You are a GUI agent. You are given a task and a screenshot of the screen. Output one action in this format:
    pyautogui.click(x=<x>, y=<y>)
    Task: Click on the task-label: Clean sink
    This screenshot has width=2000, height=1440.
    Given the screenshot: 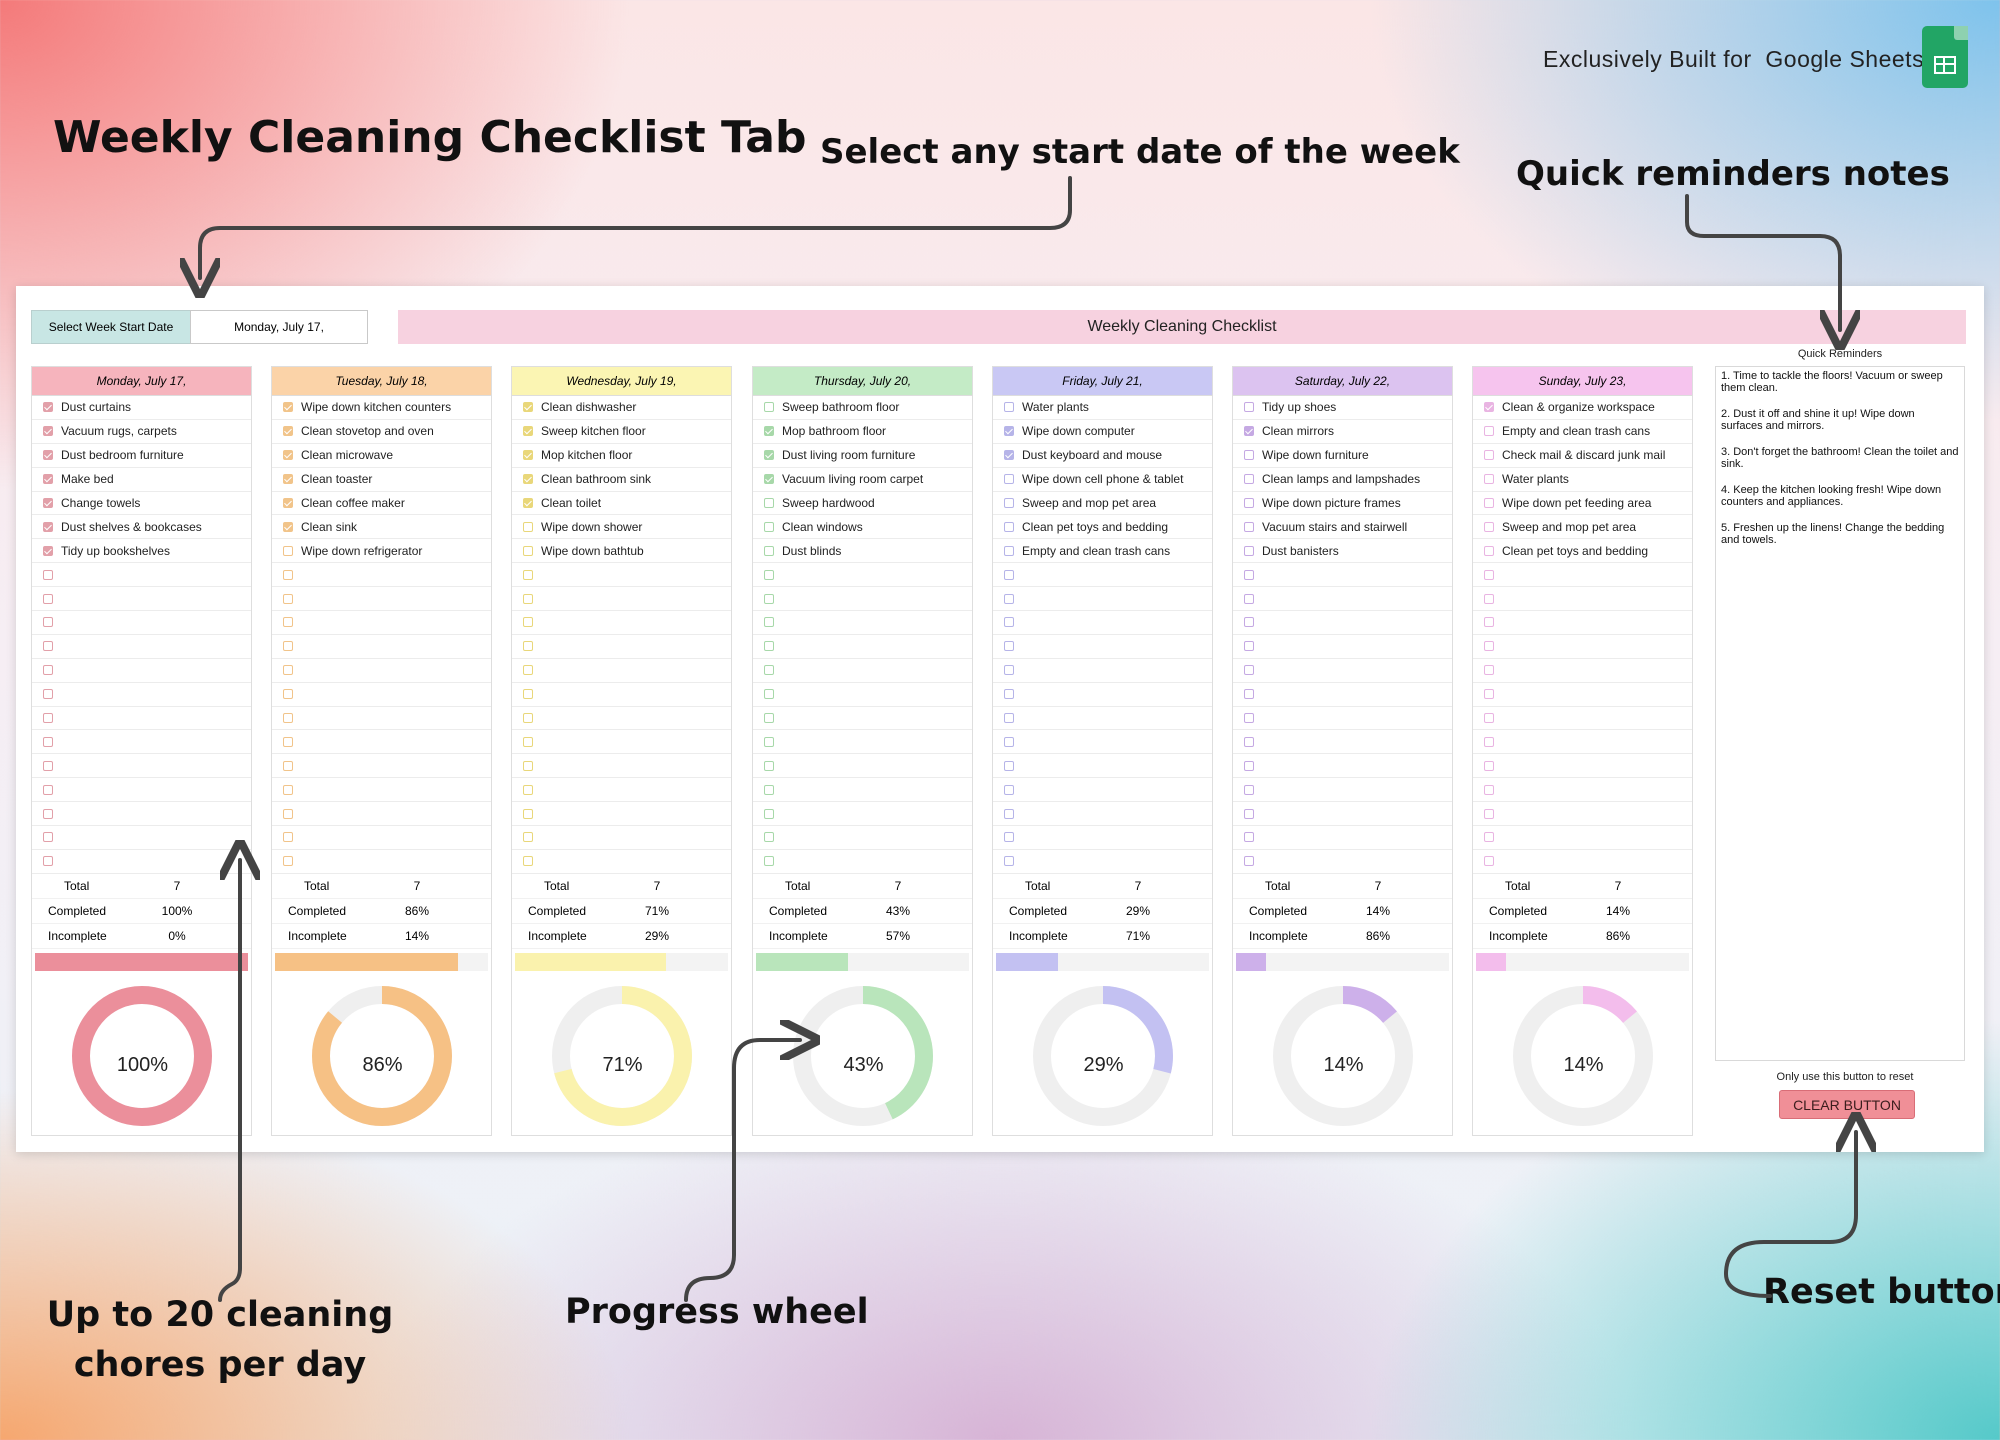 What is the action you would take?
    pyautogui.click(x=329, y=526)
    